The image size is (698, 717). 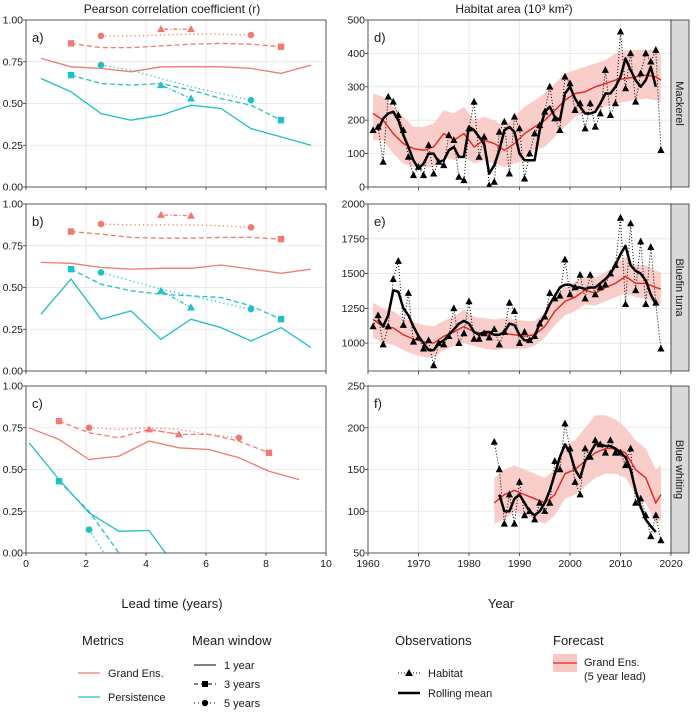 What do you see at coordinates (136, 698) in the screenshot?
I see `legend-persistence-label: Persistence` at bounding box center [136, 698].